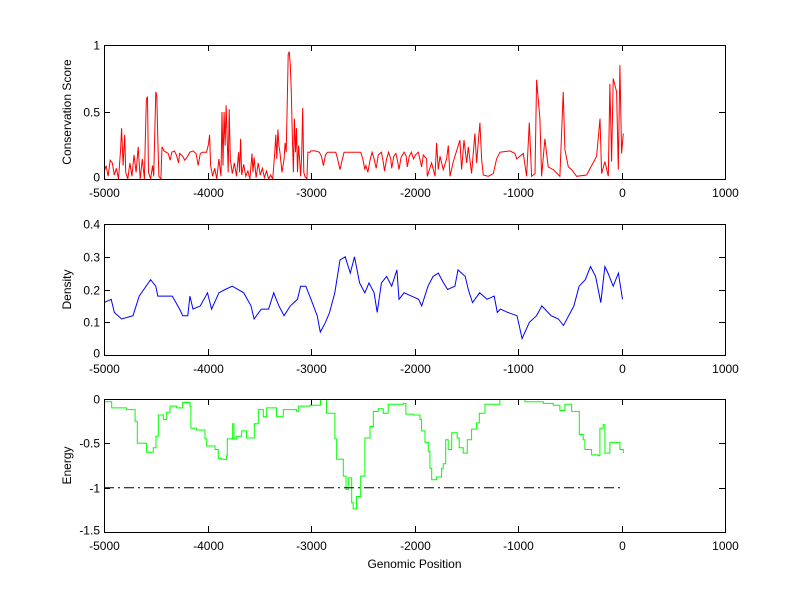 This screenshot has height=599, width=800. What do you see at coordinates (89, 444) in the screenshot?
I see `y-tick-label: -0.5` at bounding box center [89, 444].